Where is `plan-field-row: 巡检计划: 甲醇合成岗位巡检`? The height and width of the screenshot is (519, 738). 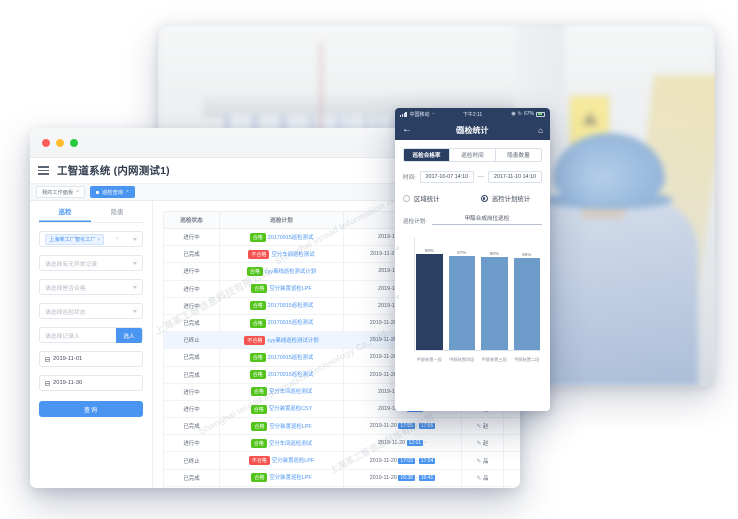
plan-field-row: 巡检计划: 甲醇合成岗位巡检 is located at coordinates (472, 219).